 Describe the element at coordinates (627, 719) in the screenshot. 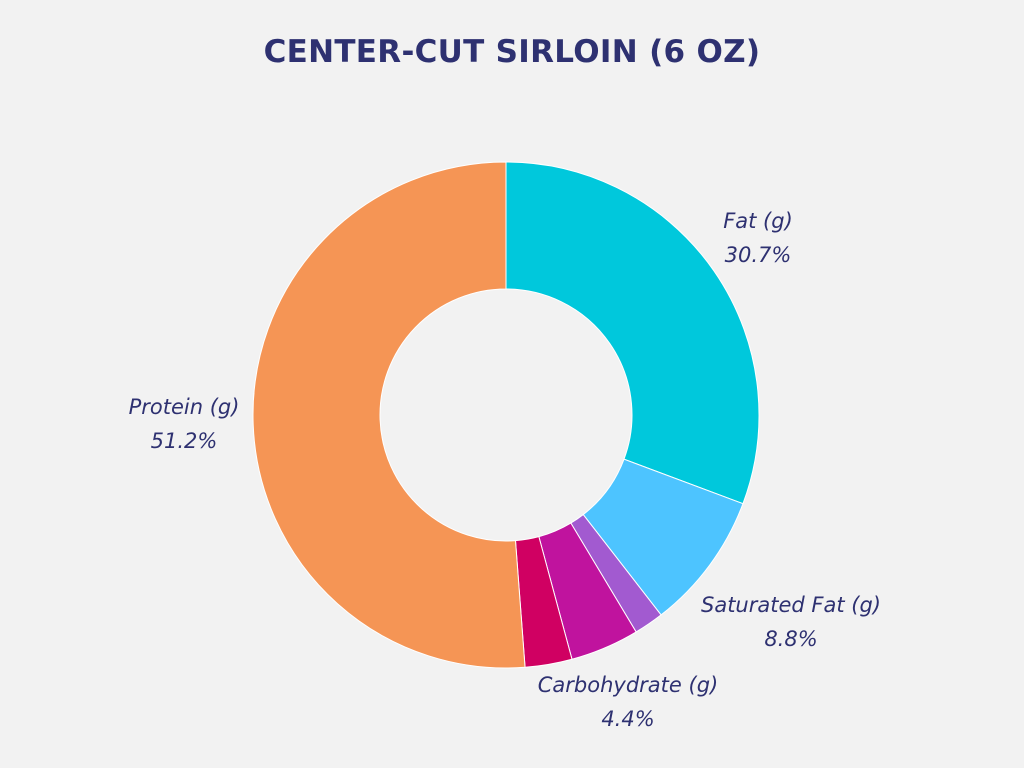

I see `slice-label-percent: 4.4%` at that location.